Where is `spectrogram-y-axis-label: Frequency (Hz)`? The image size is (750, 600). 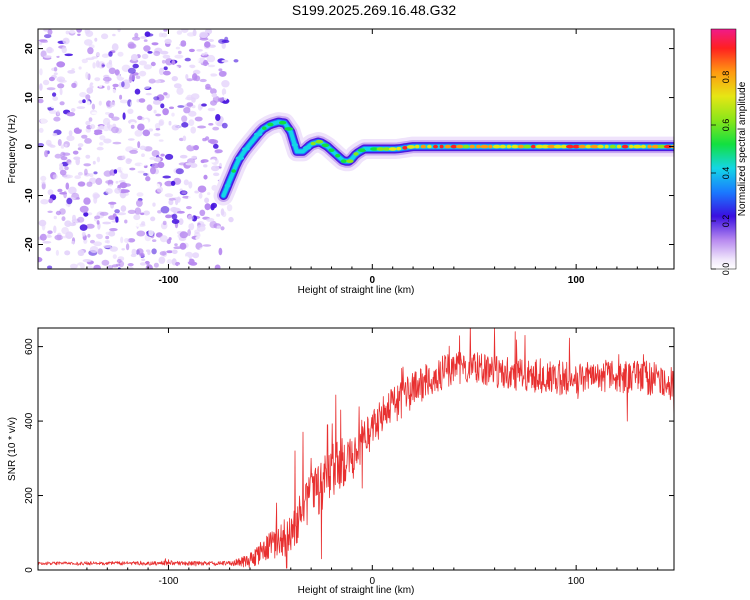
spectrogram-y-axis-label: Frequency (Hz) is located at coordinates (12, 149).